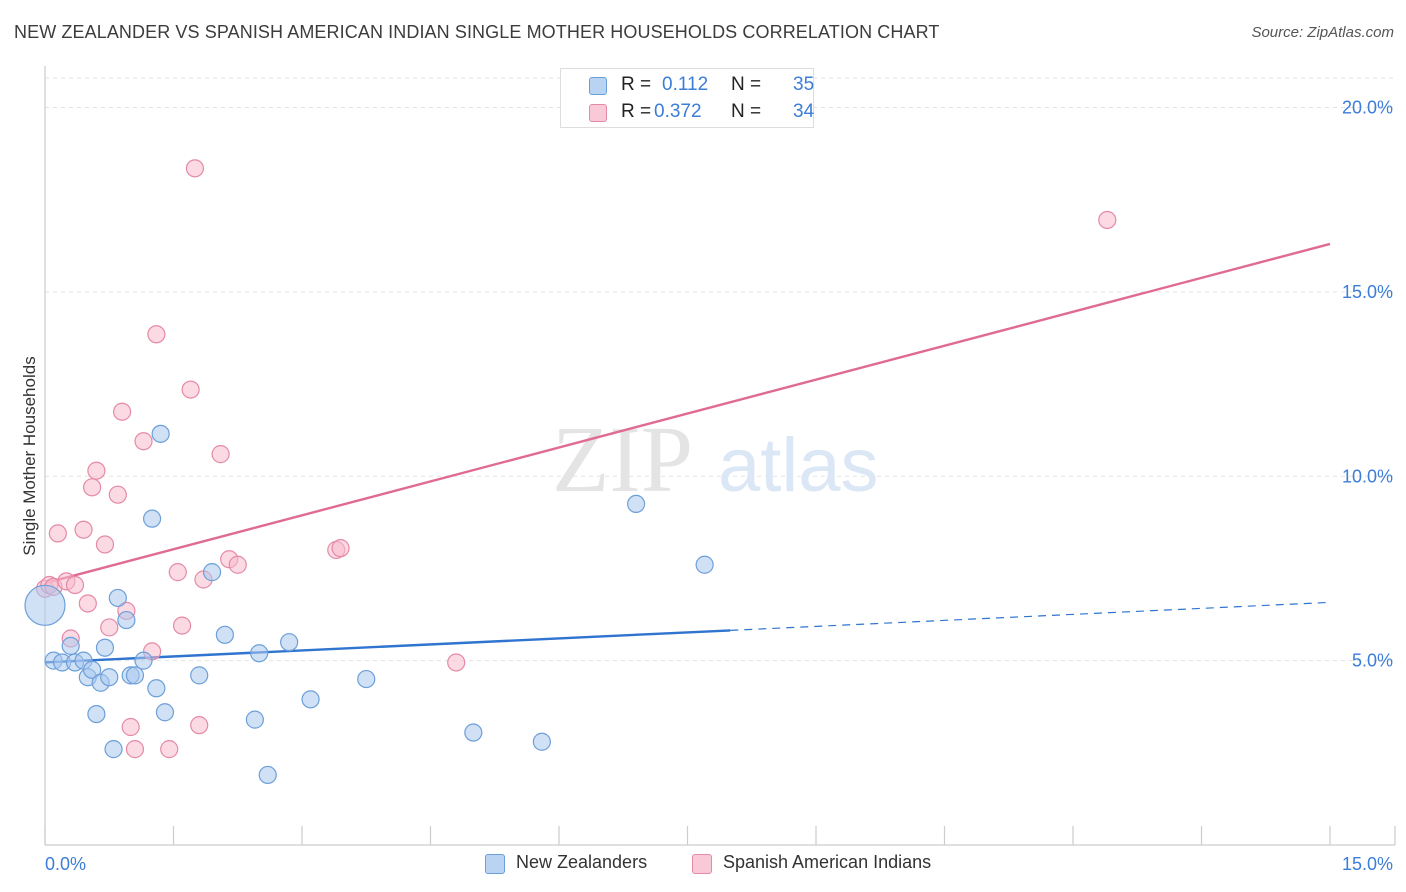 This screenshot has width=1406, height=892. Describe the element at coordinates (685, 84) in the screenshot. I see `r-value: 0.112` at that location.